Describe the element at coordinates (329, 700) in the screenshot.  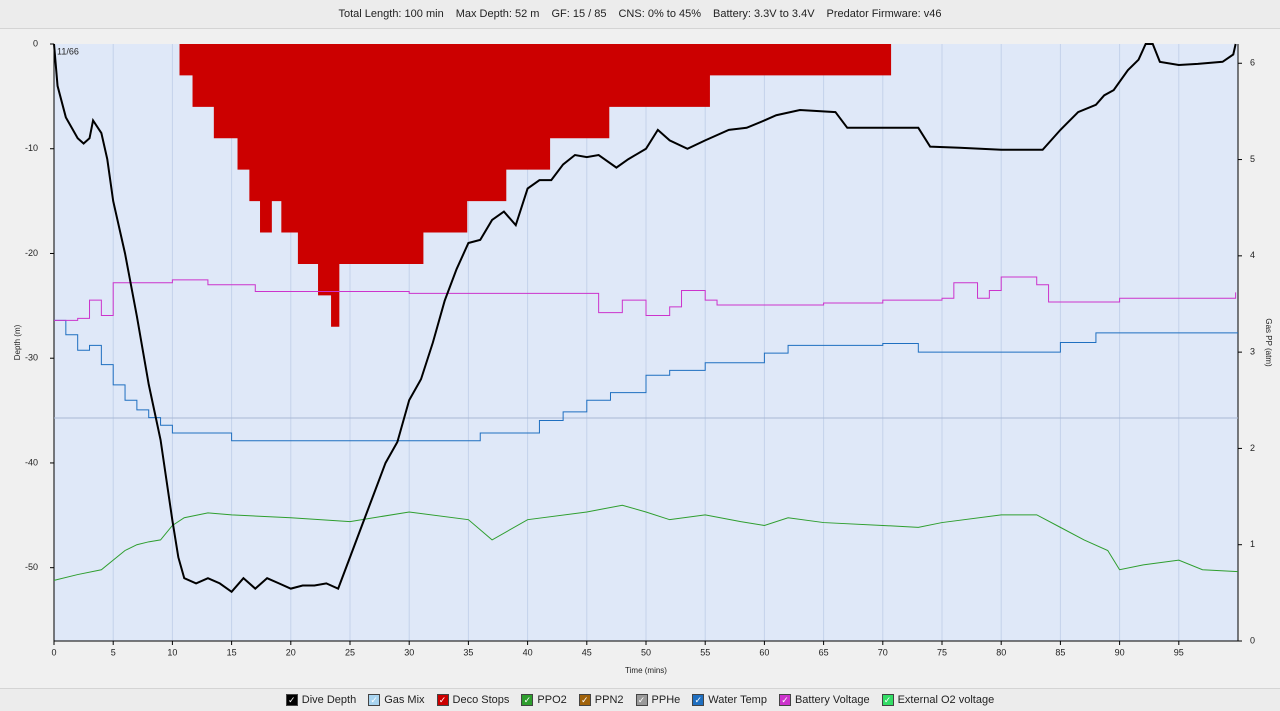
I see `legend-label: Dive Depth` at that location.